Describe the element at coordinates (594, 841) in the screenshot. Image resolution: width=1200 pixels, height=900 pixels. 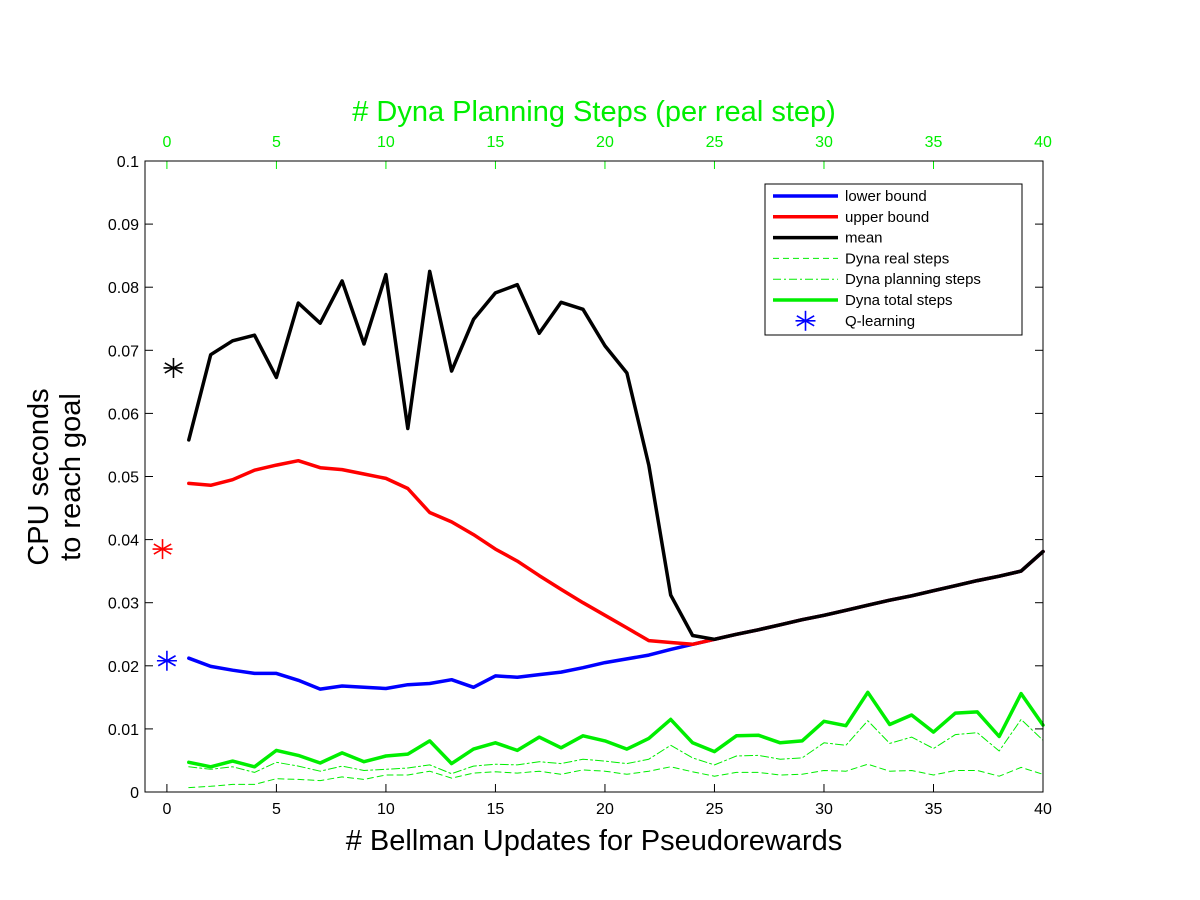
I see `x-axis-title: # Bellman Updates for Pseudorewards` at that location.